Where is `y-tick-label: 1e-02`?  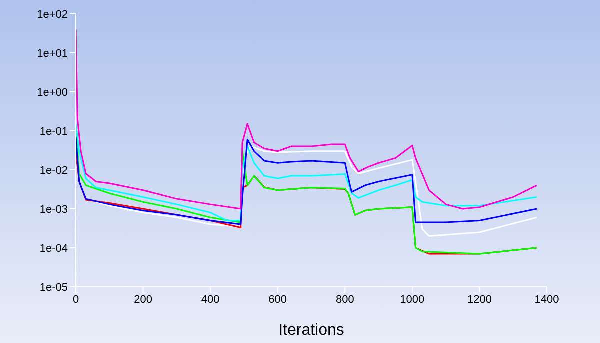
y-tick-label: 1e-02 is located at coordinates (54, 170).